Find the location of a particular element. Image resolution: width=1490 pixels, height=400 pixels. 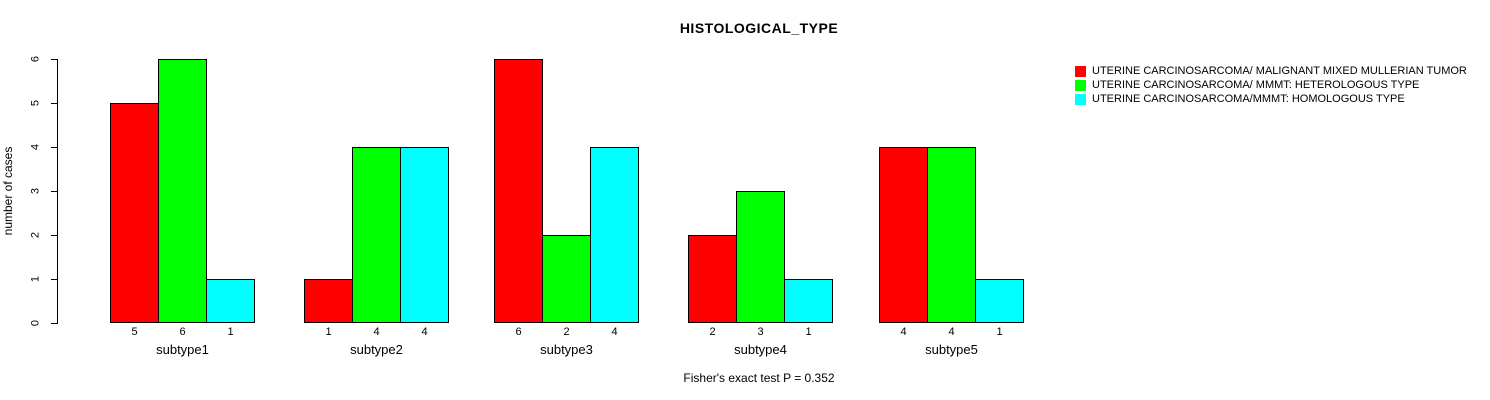

y-axis-tick-label: 4 is located at coordinates (35, 147).